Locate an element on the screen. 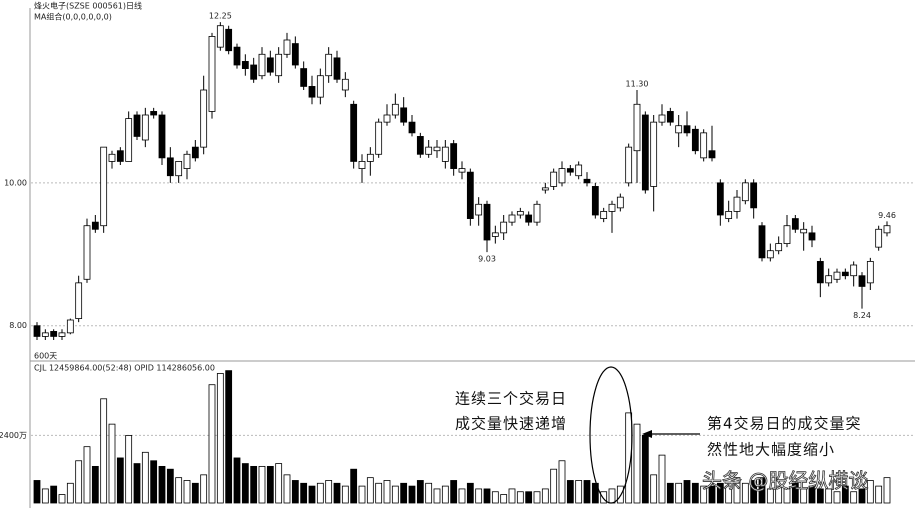 The width and height of the screenshot is (915, 508). y-tick-label: 8.00 is located at coordinates (18, 325).